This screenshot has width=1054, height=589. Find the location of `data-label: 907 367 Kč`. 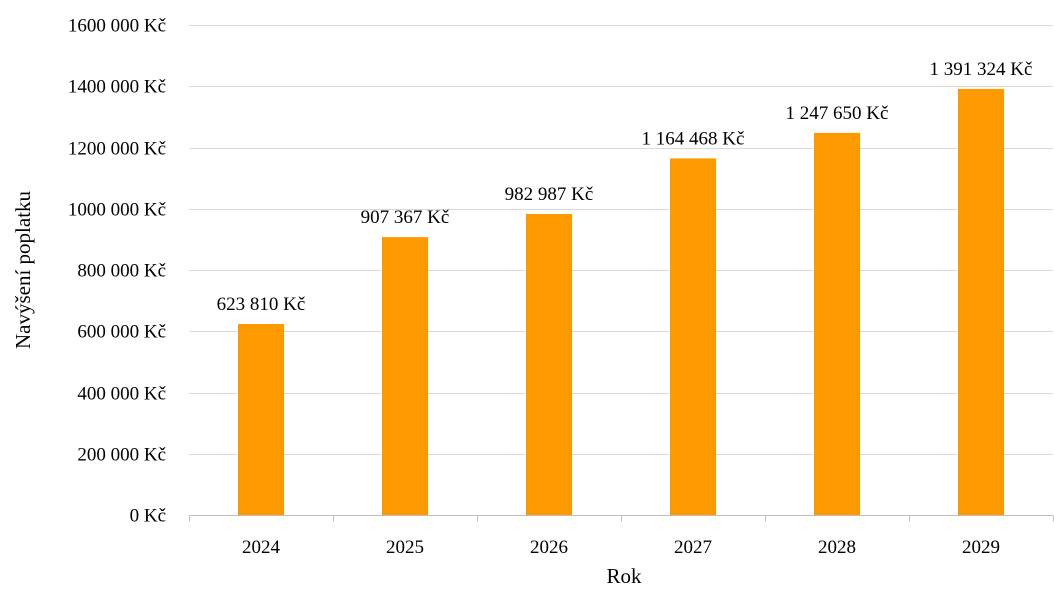

data-label: 907 367 Kč is located at coordinates (405, 217).